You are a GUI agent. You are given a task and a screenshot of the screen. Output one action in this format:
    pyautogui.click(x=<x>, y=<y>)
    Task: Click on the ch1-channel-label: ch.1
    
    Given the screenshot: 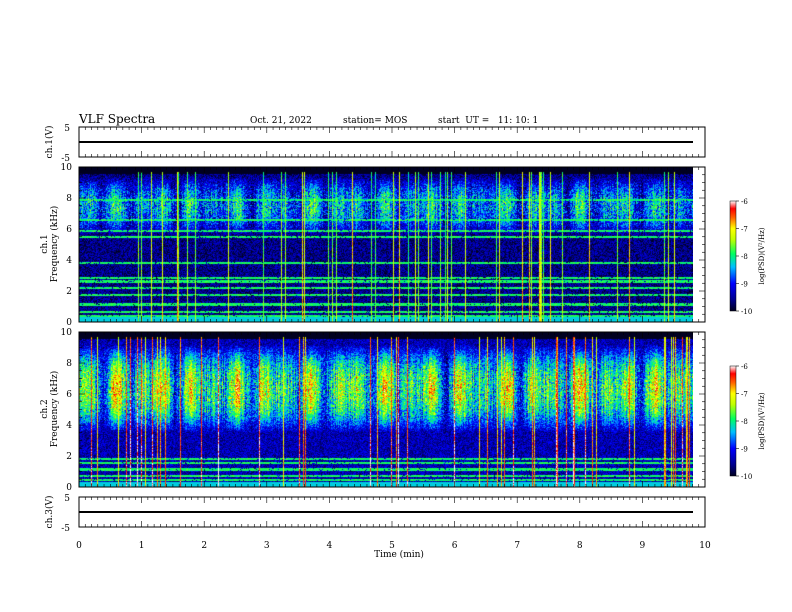 What is the action you would take?
    pyautogui.click(x=45, y=243)
    